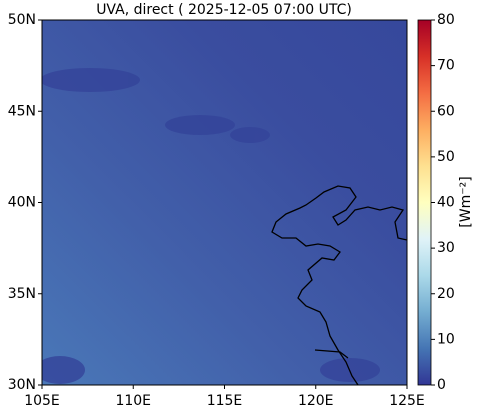 The width and height of the screenshot is (480, 416). What do you see at coordinates (446, 66) in the screenshot?
I see `colorbar-tick-label: 70` at bounding box center [446, 66].